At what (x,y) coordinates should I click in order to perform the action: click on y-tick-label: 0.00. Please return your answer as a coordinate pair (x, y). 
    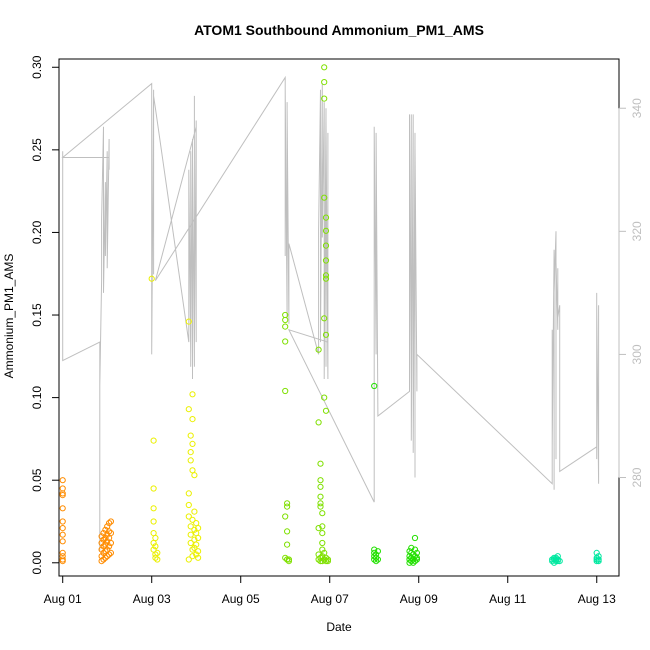
    Looking at the image, I should click on (37, 563).